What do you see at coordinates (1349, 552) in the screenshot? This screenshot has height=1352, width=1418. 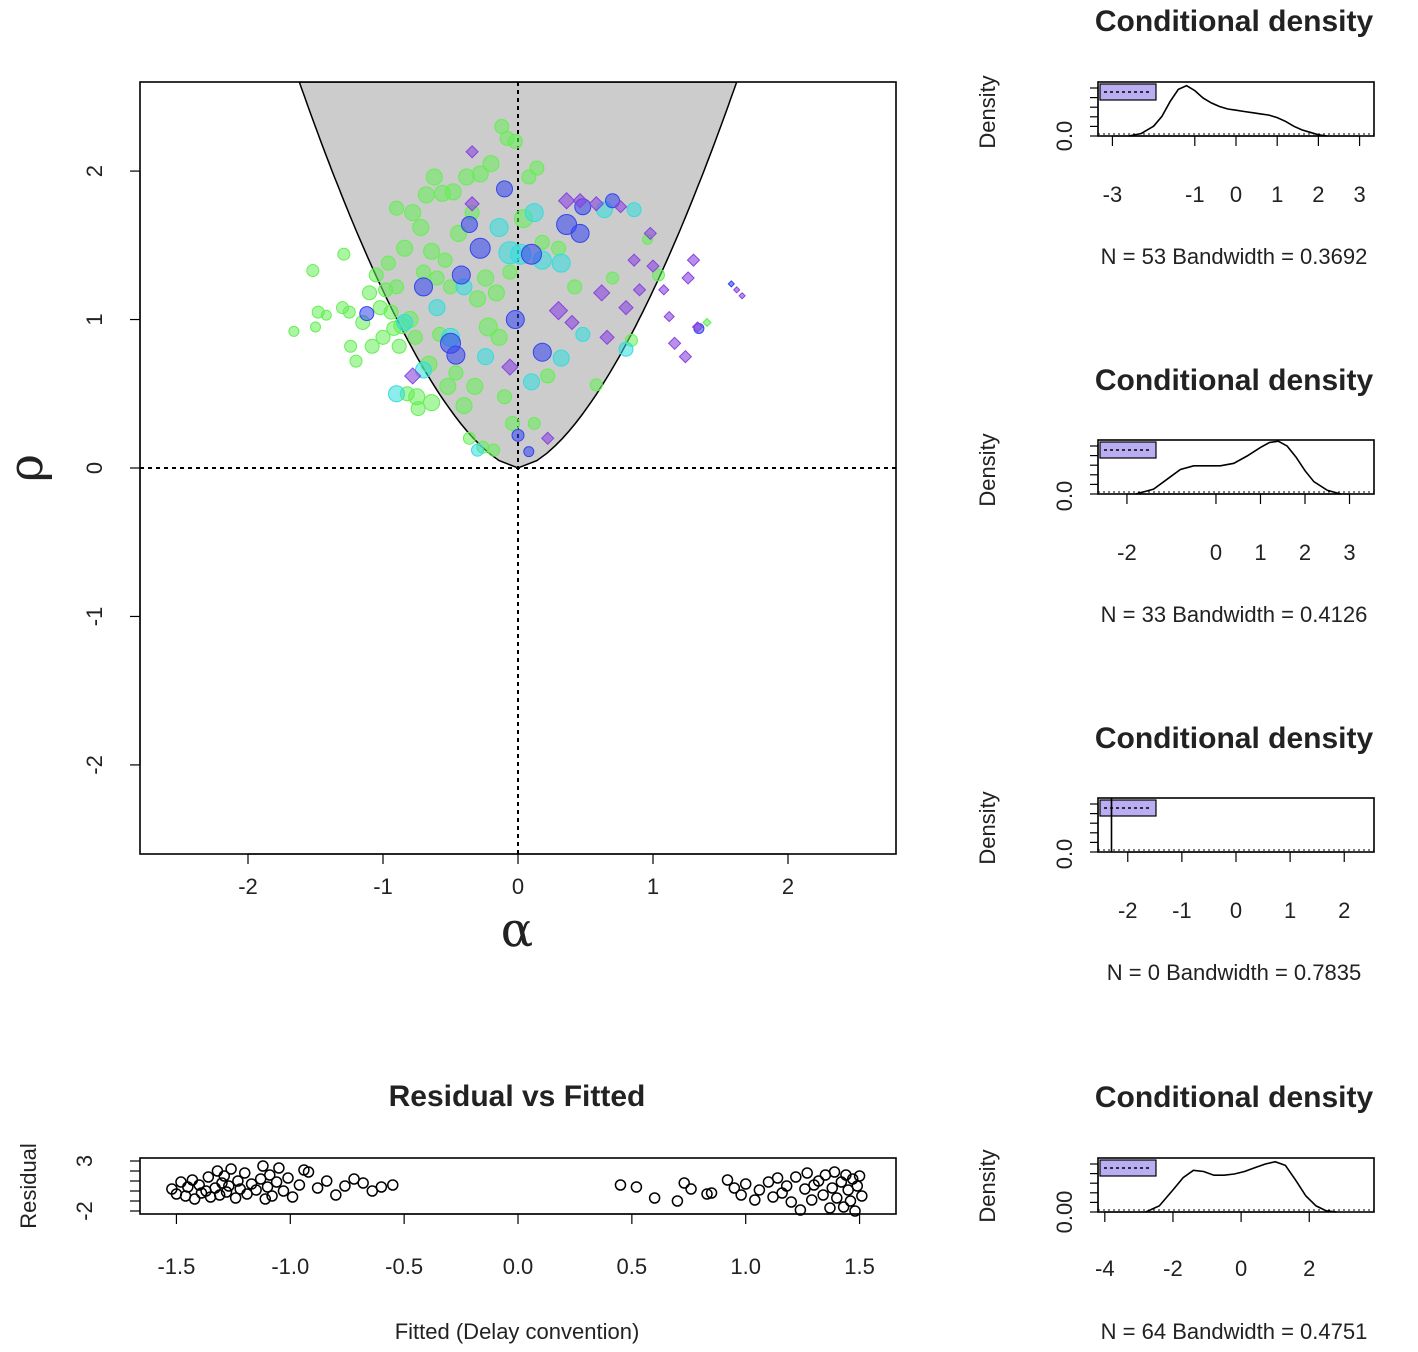 I see `x-tick-label: 3` at bounding box center [1349, 552].